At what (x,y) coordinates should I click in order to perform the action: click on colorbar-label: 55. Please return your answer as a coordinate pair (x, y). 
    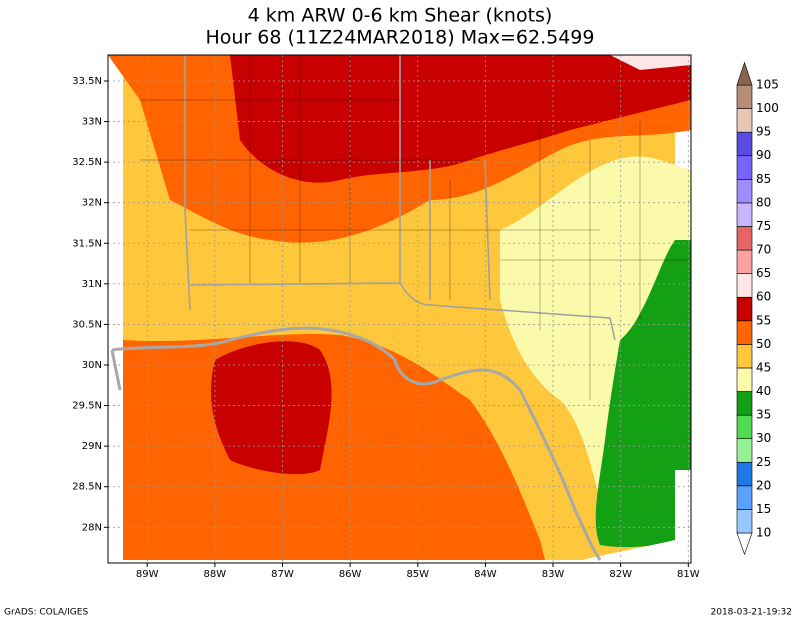
    Looking at the image, I should click on (763, 320).